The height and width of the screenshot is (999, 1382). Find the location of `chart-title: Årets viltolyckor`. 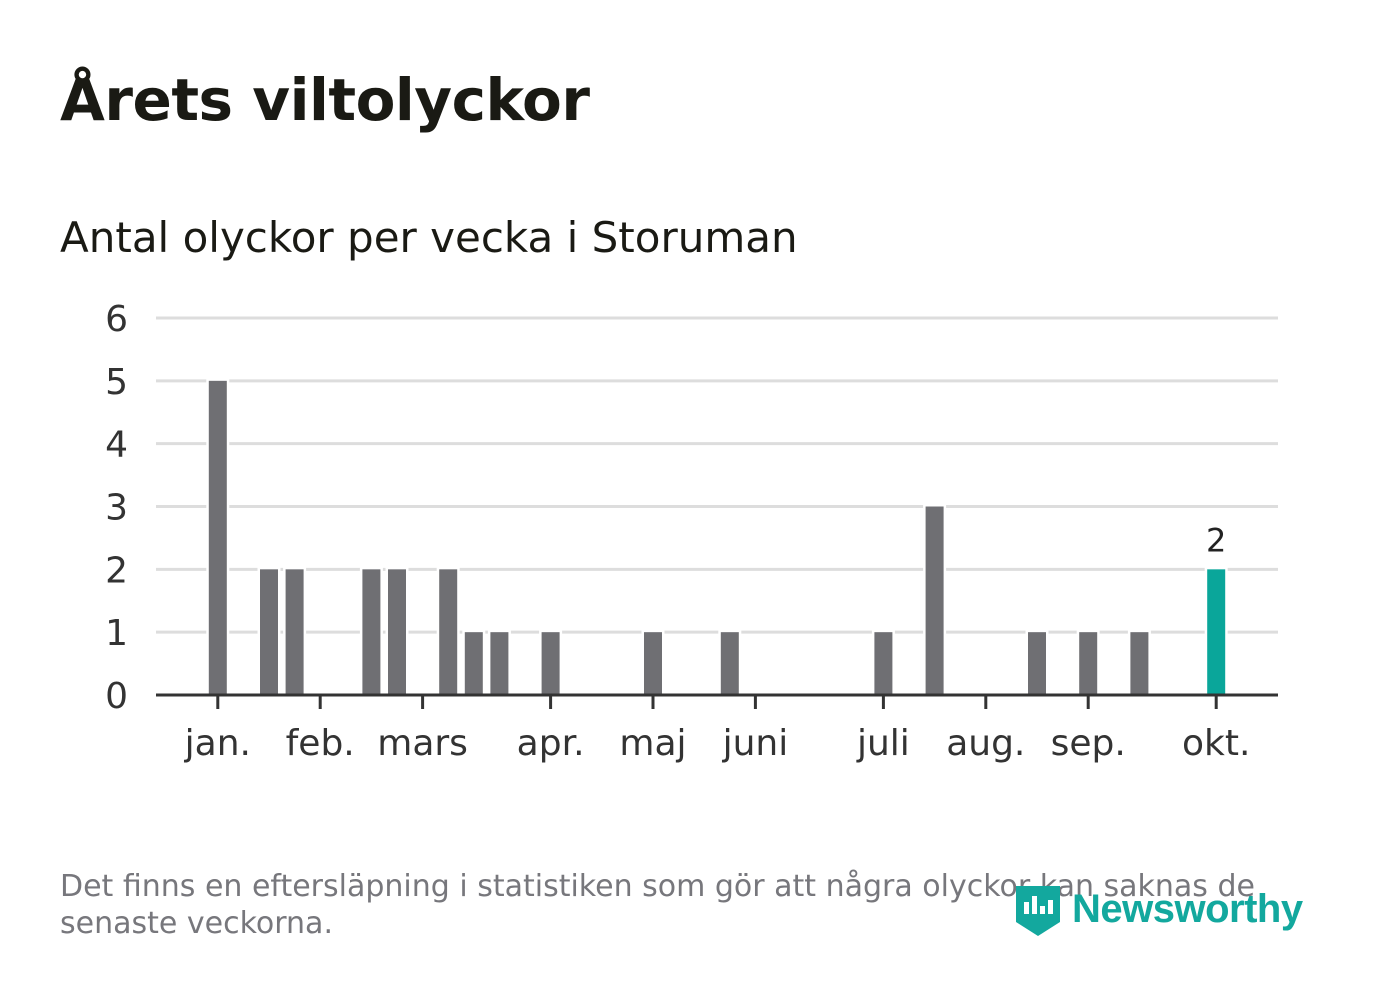

chart-title: Årets viltolyckor is located at coordinates (325, 100).